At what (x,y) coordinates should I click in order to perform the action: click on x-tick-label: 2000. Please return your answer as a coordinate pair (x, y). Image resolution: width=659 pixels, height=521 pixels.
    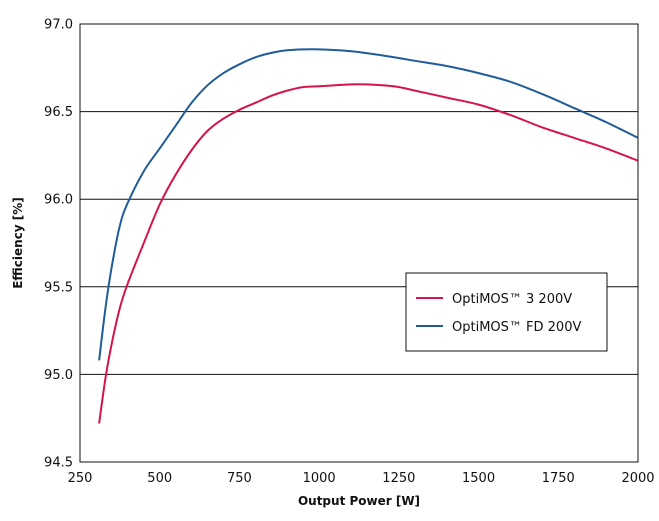
    Looking at the image, I should click on (637, 478).